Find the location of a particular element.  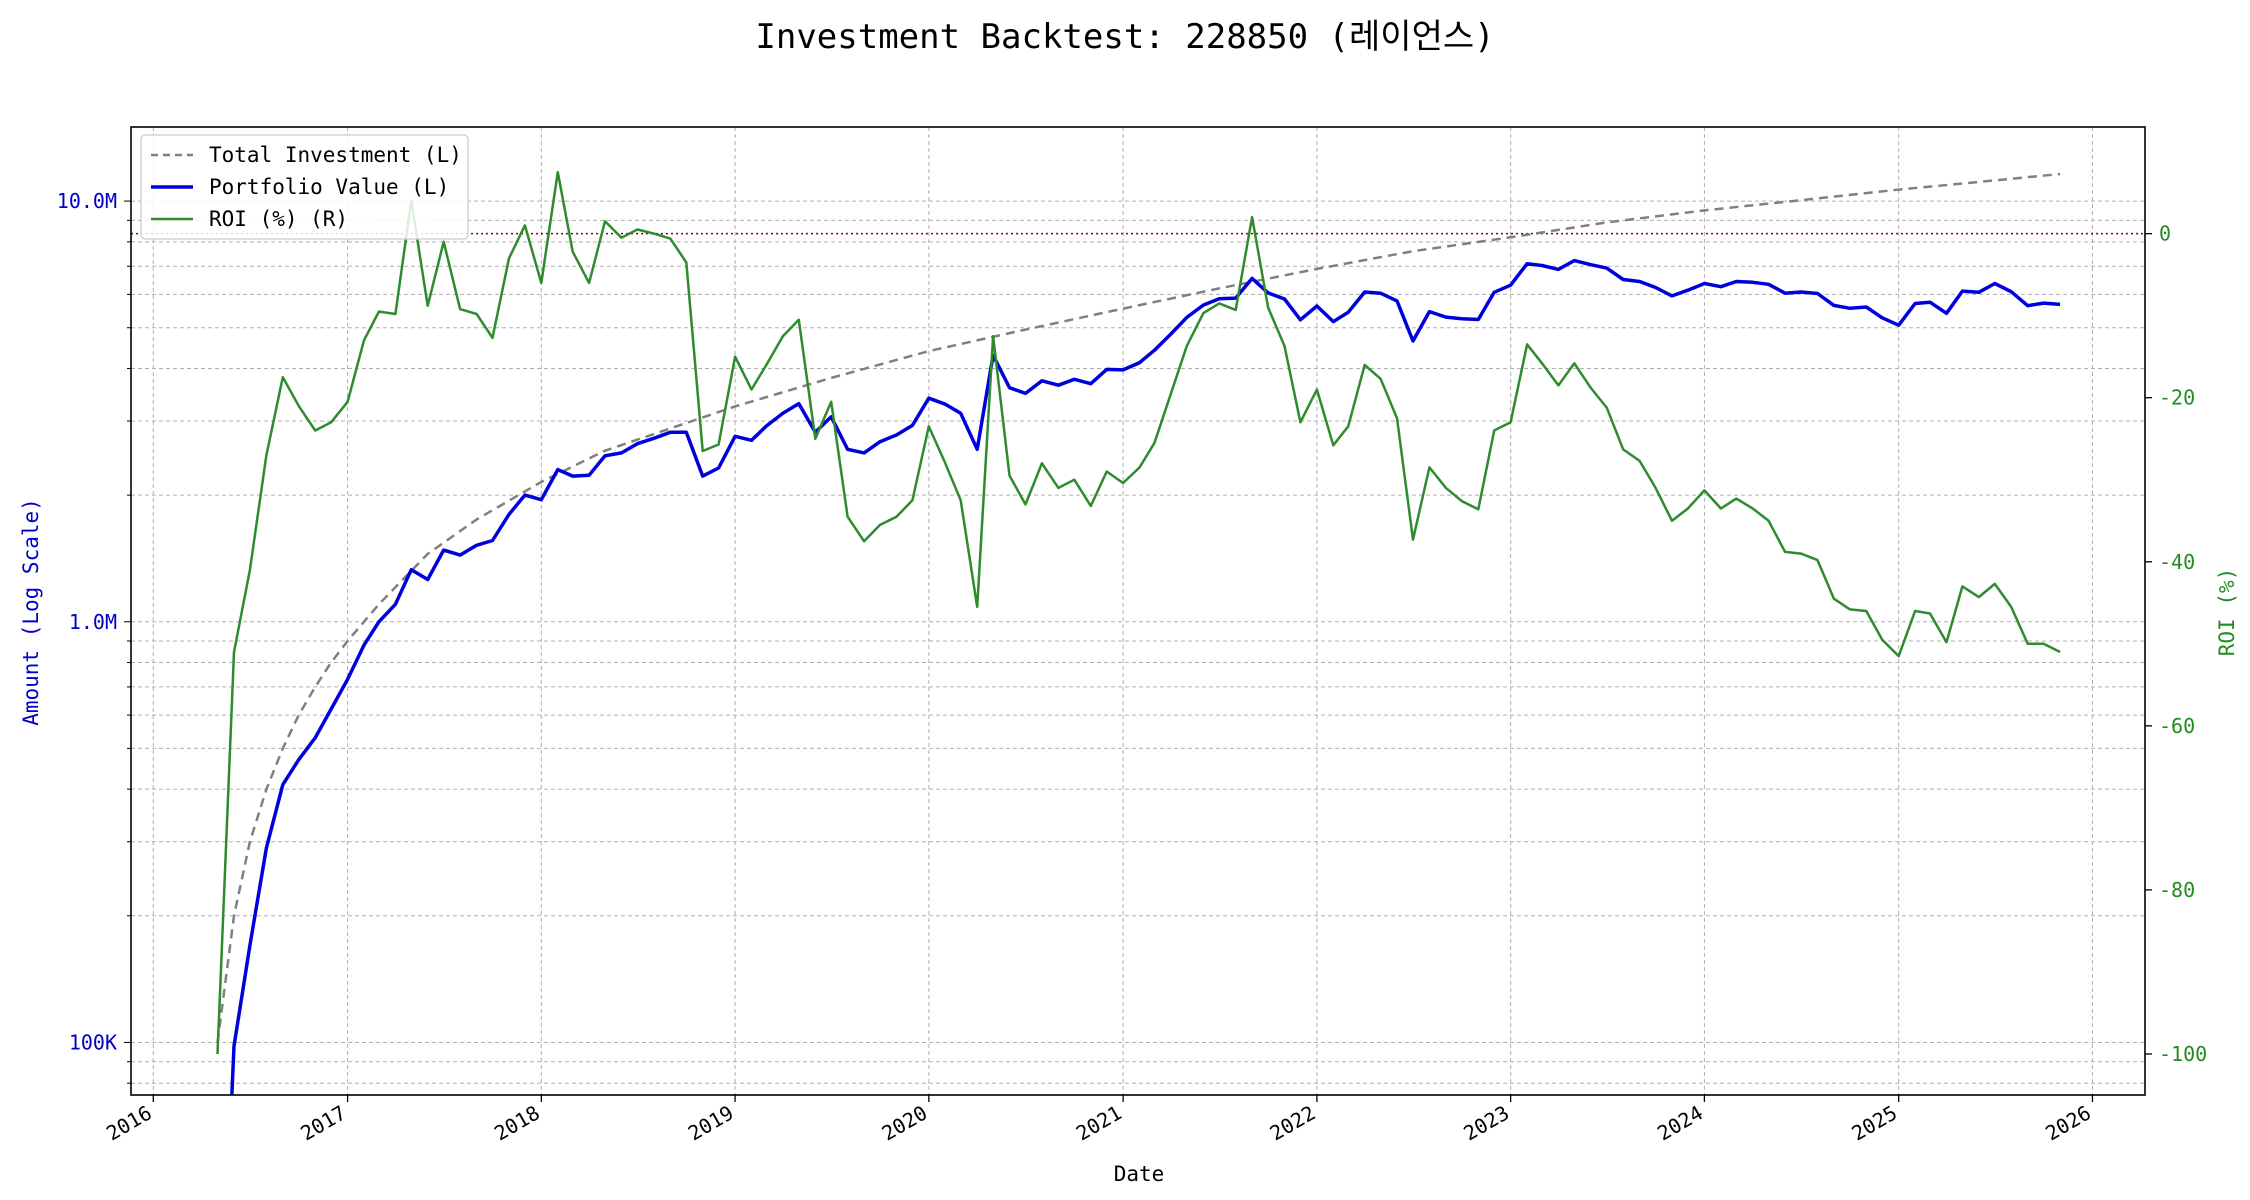

x-tick-label: 2025 is located at coordinates (1874, 1123).